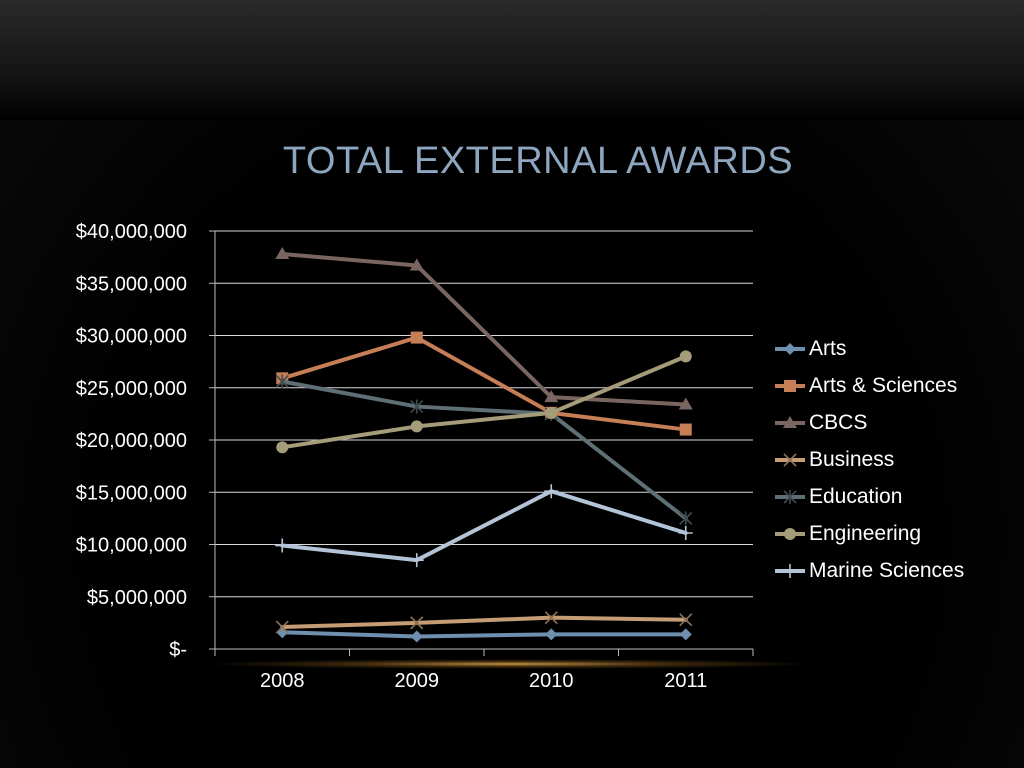 Image resolution: width=1024 pixels, height=768 pixels. Describe the element at coordinates (131, 493) in the screenshot. I see `y-tick-label: $15,000,000` at that location.